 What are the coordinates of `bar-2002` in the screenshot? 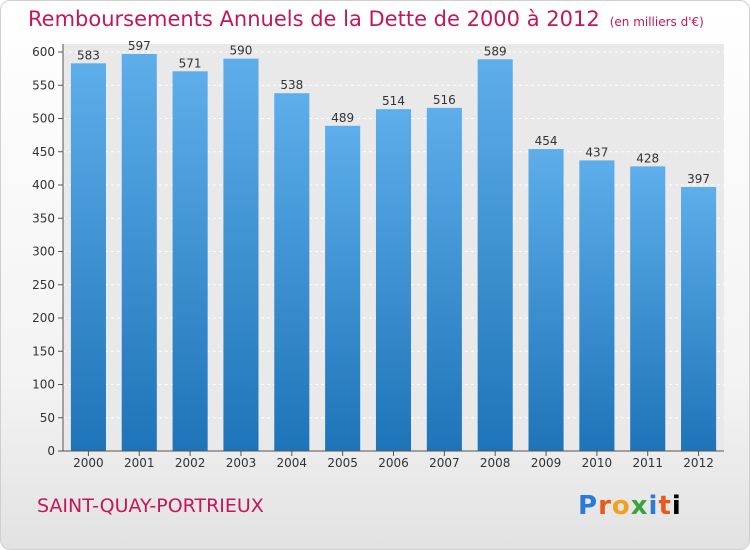 It's located at (190, 261).